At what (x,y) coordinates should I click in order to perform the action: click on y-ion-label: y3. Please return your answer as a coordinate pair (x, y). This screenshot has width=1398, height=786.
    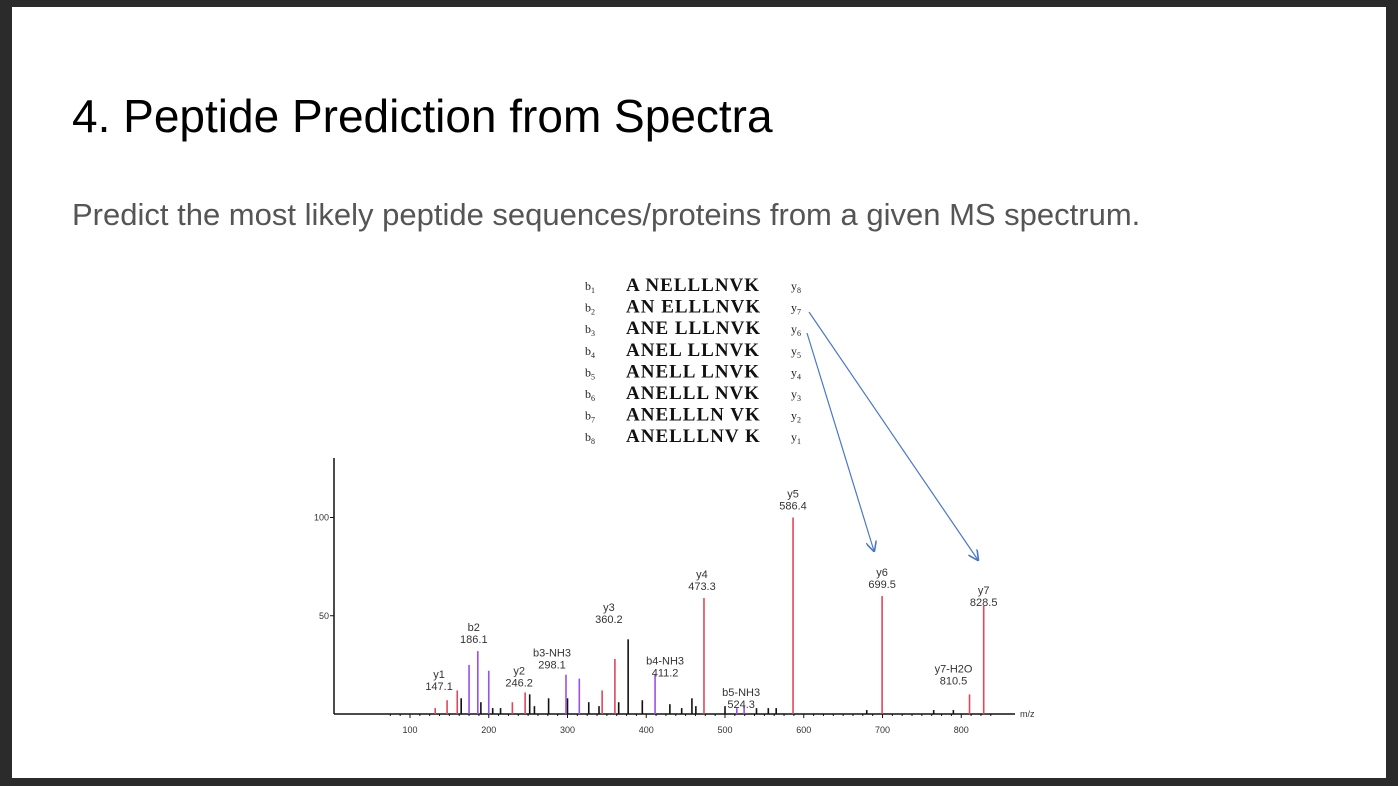
    Looking at the image, I should click on (796, 395).